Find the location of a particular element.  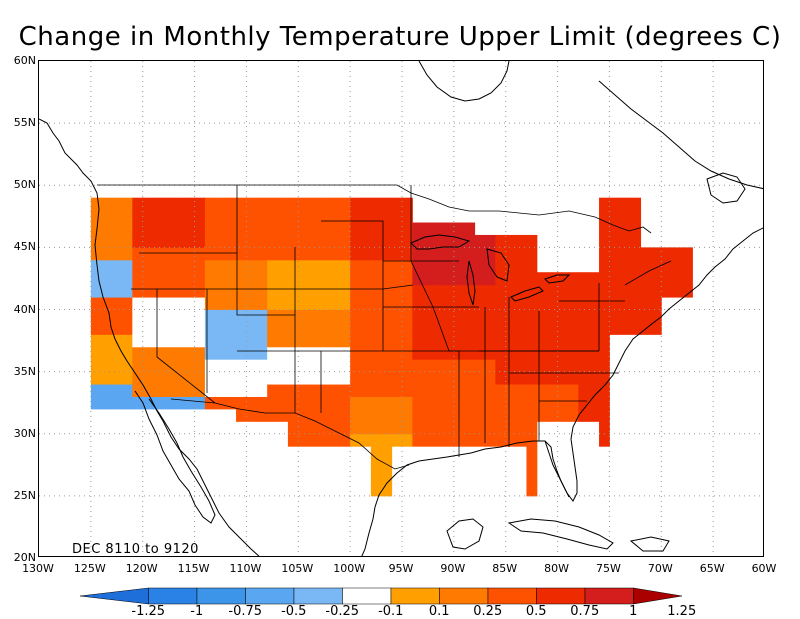

baja-coastline is located at coordinates (175, 457).